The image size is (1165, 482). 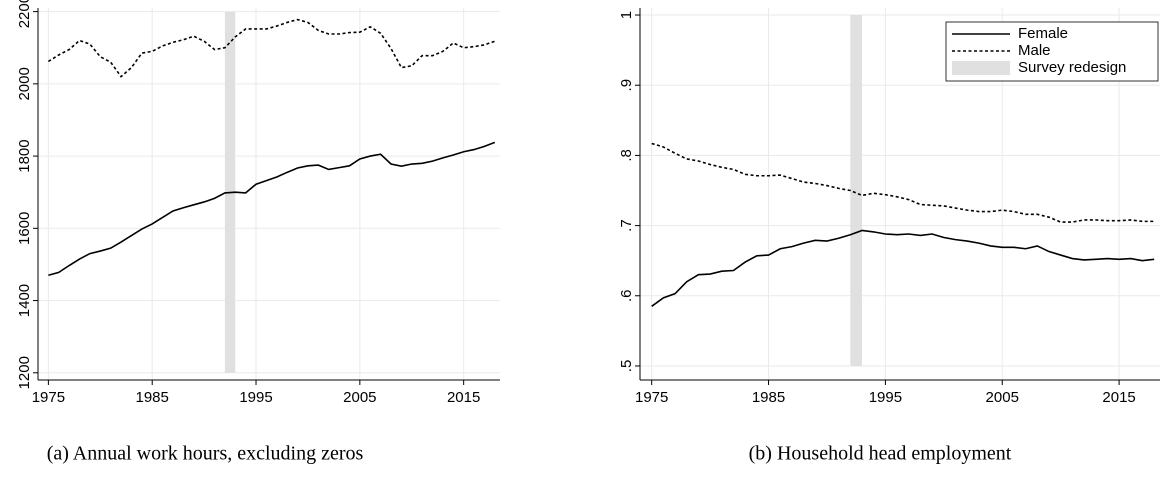 I want to click on caption: (b) Household head employment, so click(x=880, y=454).